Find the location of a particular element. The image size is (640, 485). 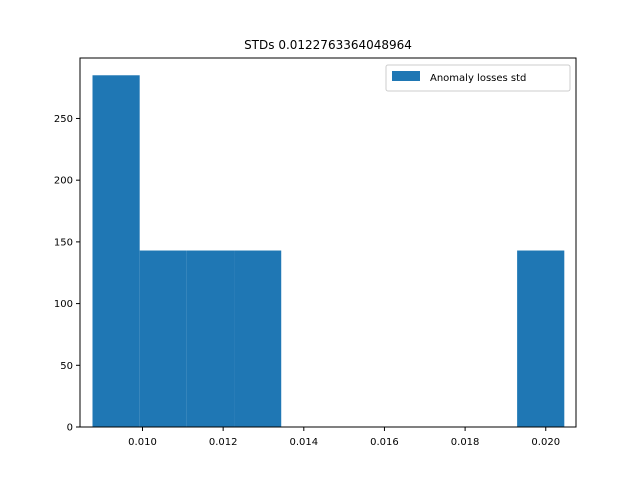

x-tick-label: 0.016 is located at coordinates (384, 442).